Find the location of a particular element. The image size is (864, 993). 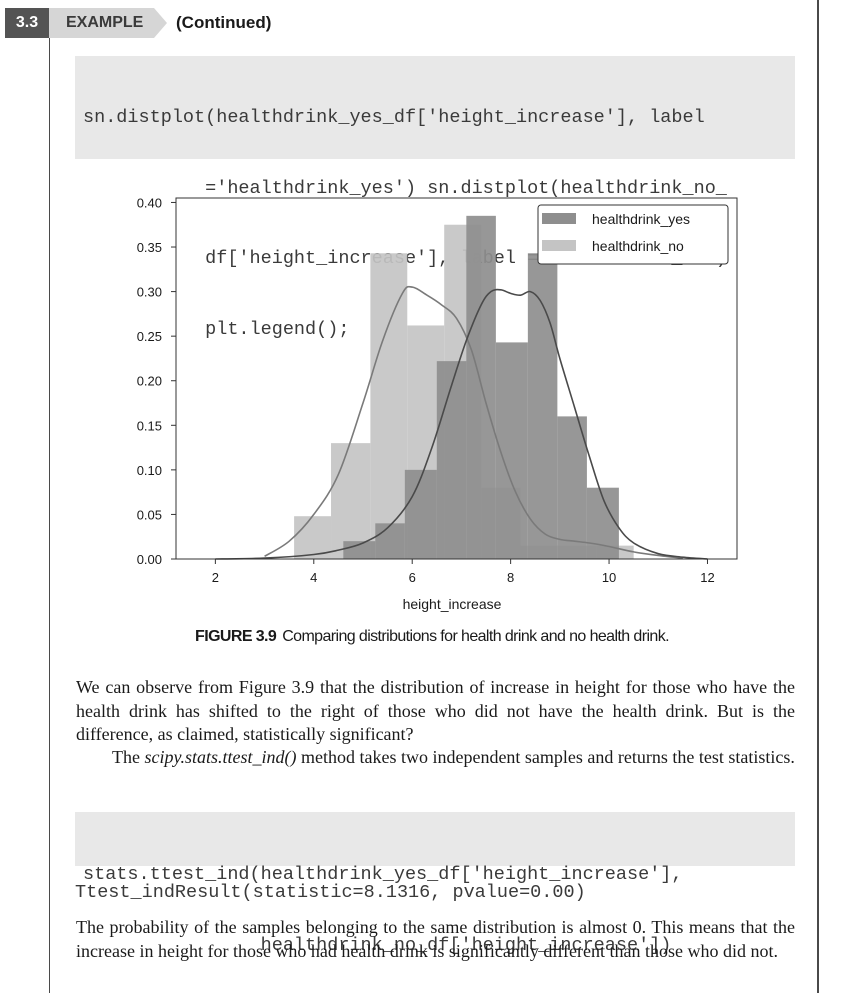

legend-label-yes: healthdrink_yes is located at coordinates (641, 219).